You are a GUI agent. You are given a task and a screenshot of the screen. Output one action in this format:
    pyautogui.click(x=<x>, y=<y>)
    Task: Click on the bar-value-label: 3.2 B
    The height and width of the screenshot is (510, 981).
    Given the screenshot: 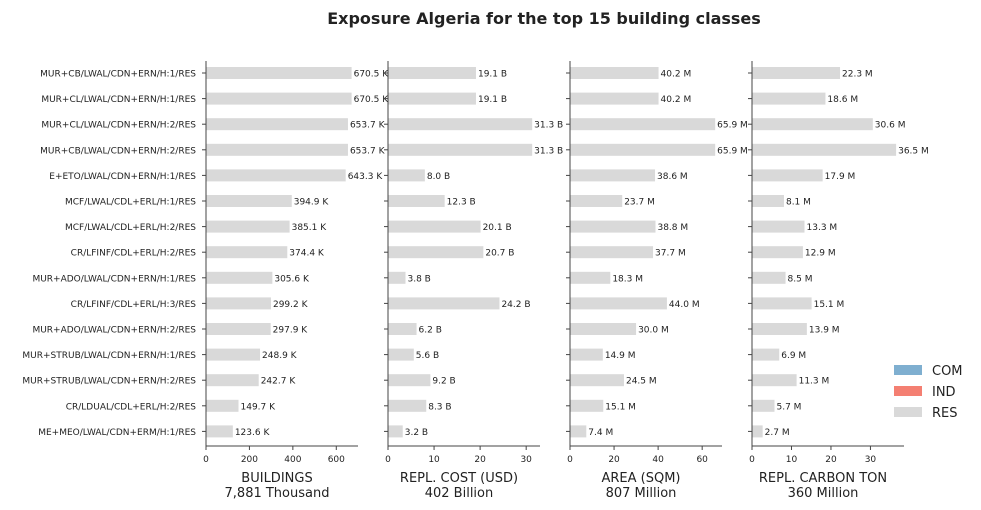 What is the action you would take?
    pyautogui.click(x=416, y=433)
    